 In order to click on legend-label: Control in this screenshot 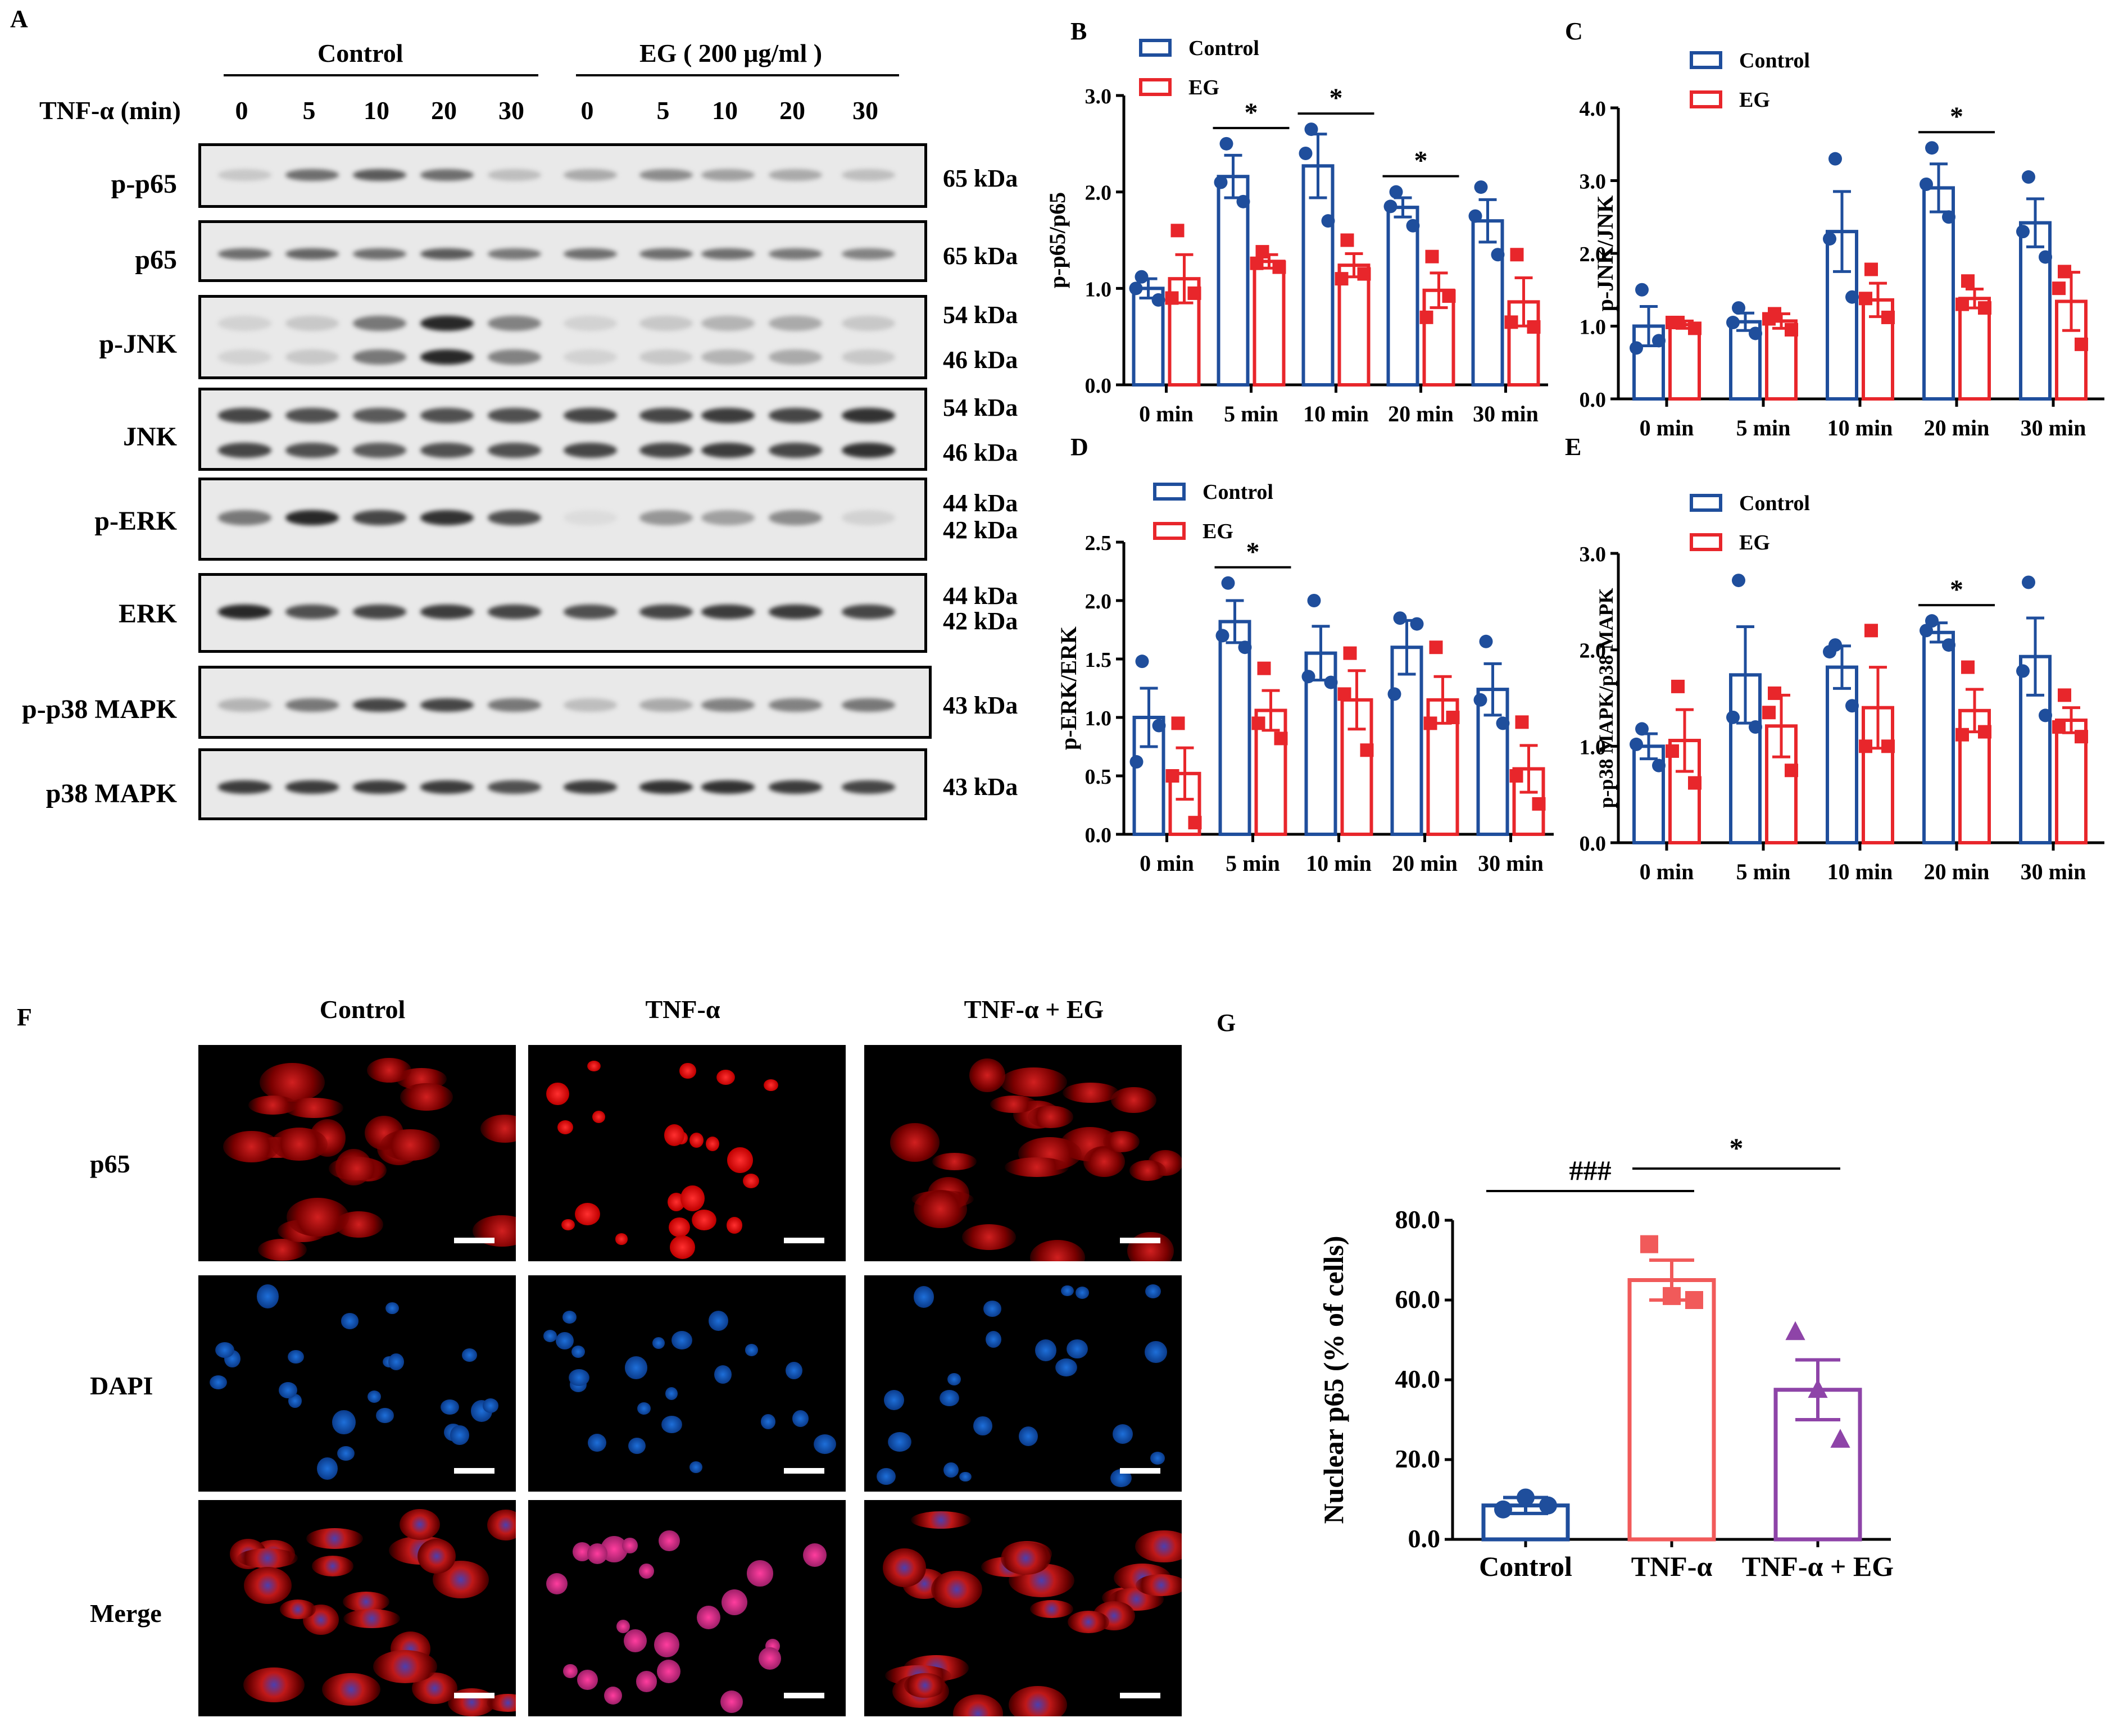, I will do `click(1775, 60)`.